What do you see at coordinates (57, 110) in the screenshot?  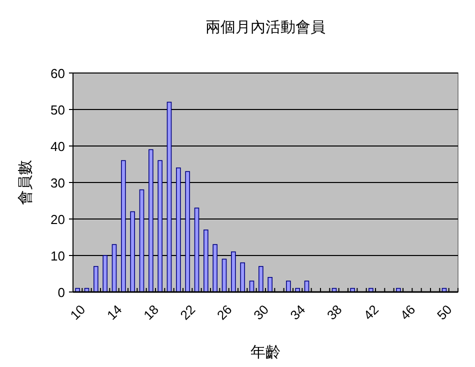 I see `y-tick-label: 50` at bounding box center [57, 110].